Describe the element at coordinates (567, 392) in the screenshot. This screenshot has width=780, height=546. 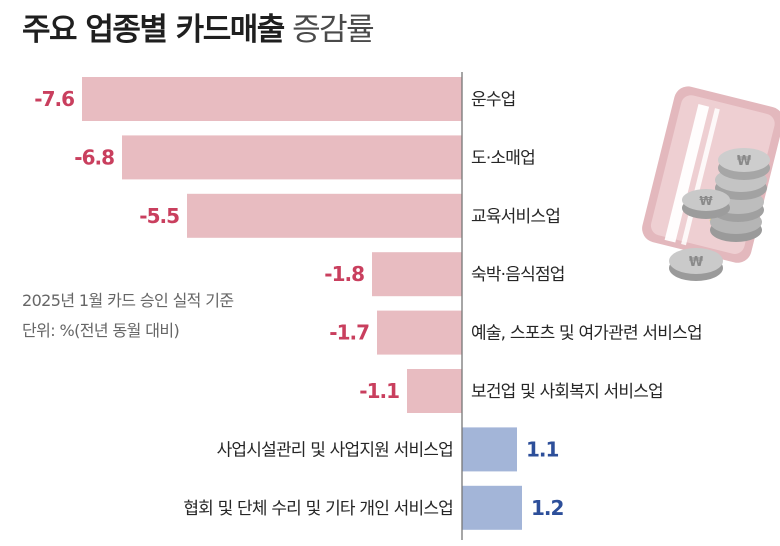
I see `category-label: 보건업 및 사회복지 서비스업` at that location.